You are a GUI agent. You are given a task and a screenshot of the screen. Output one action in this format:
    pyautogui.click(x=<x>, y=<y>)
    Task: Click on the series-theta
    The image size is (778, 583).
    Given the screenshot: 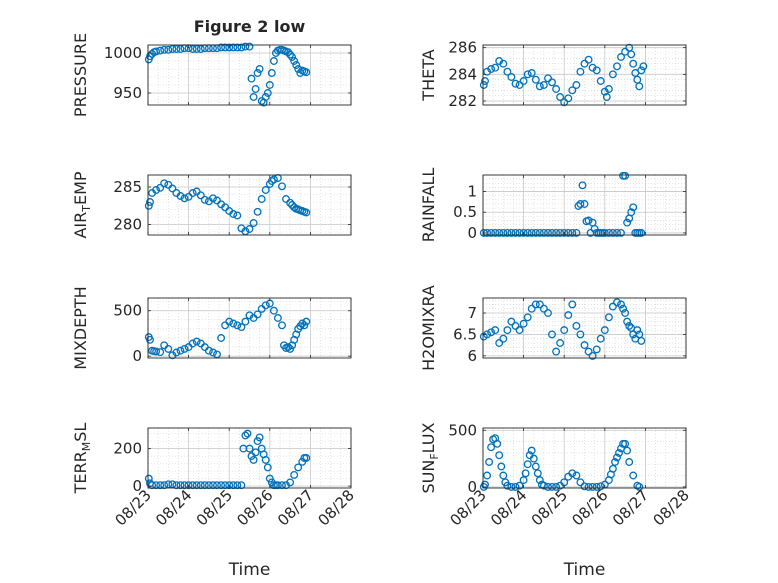 What is the action you would take?
    pyautogui.click(x=563, y=75)
    